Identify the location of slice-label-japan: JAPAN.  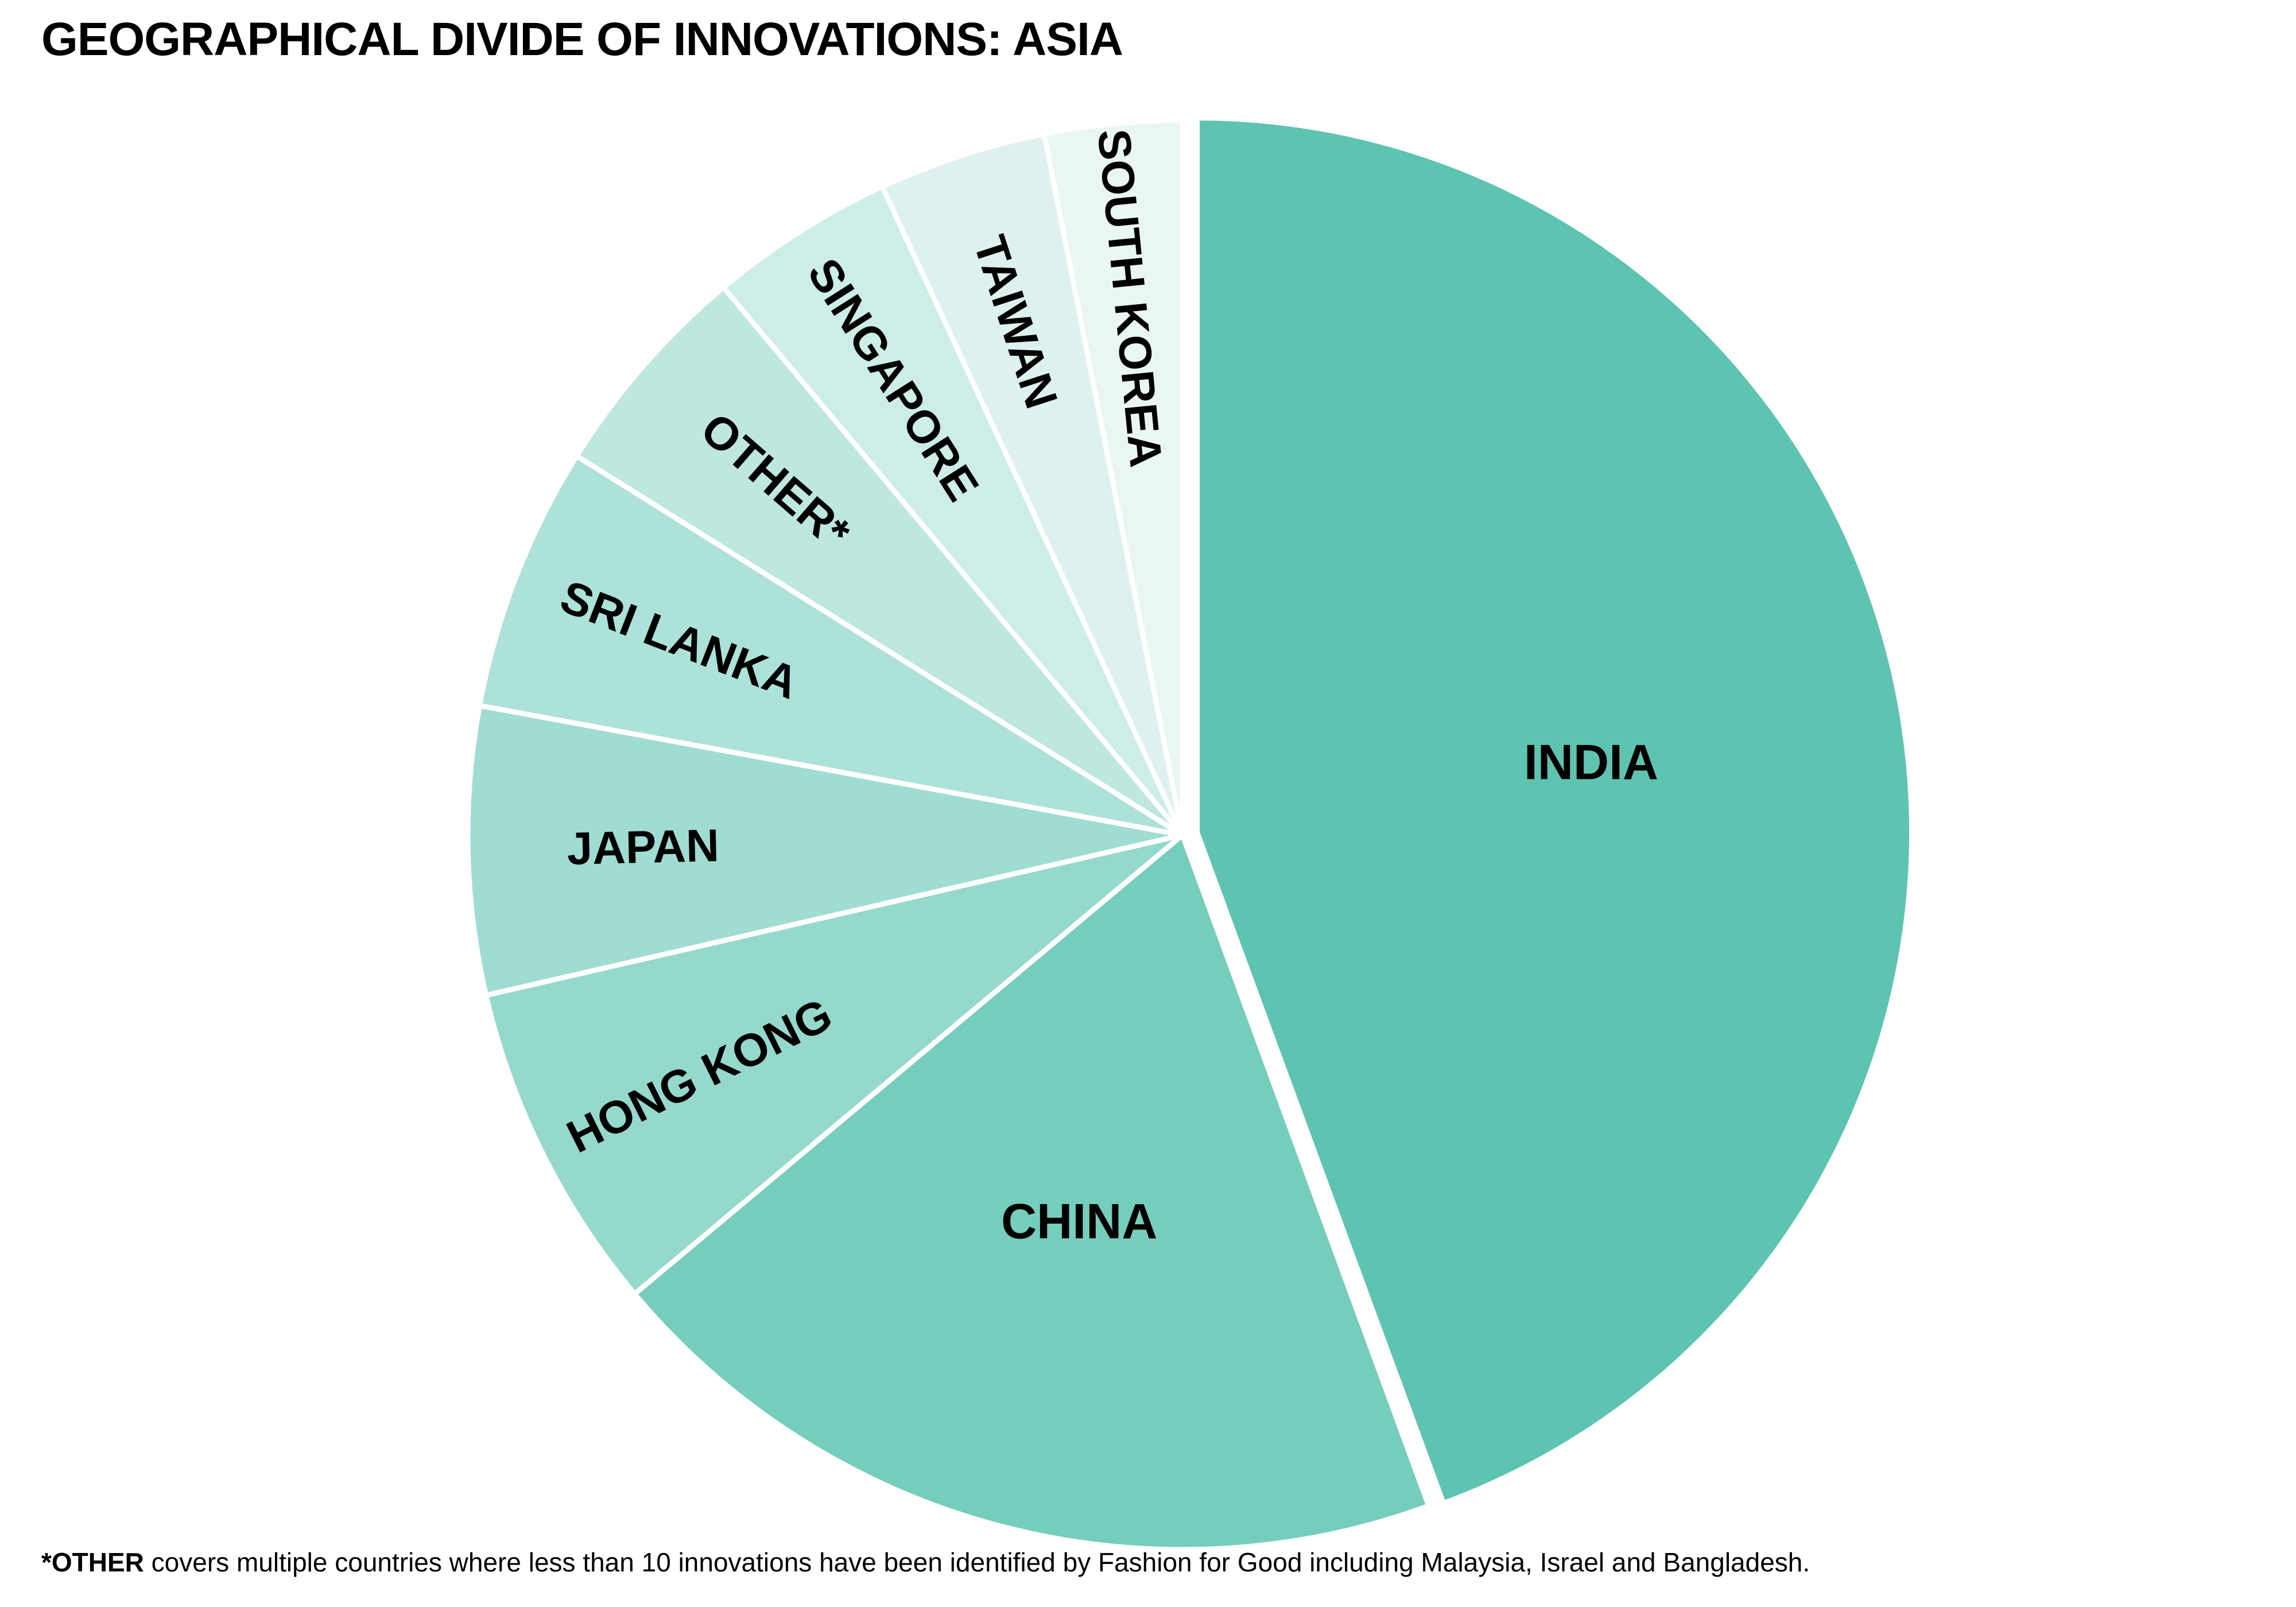
(643, 847).